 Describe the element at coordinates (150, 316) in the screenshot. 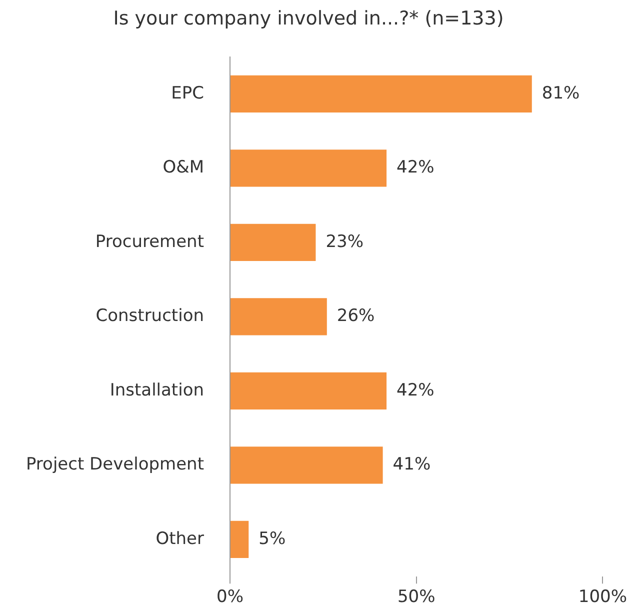

I see `y-tick-label: Construction` at that location.